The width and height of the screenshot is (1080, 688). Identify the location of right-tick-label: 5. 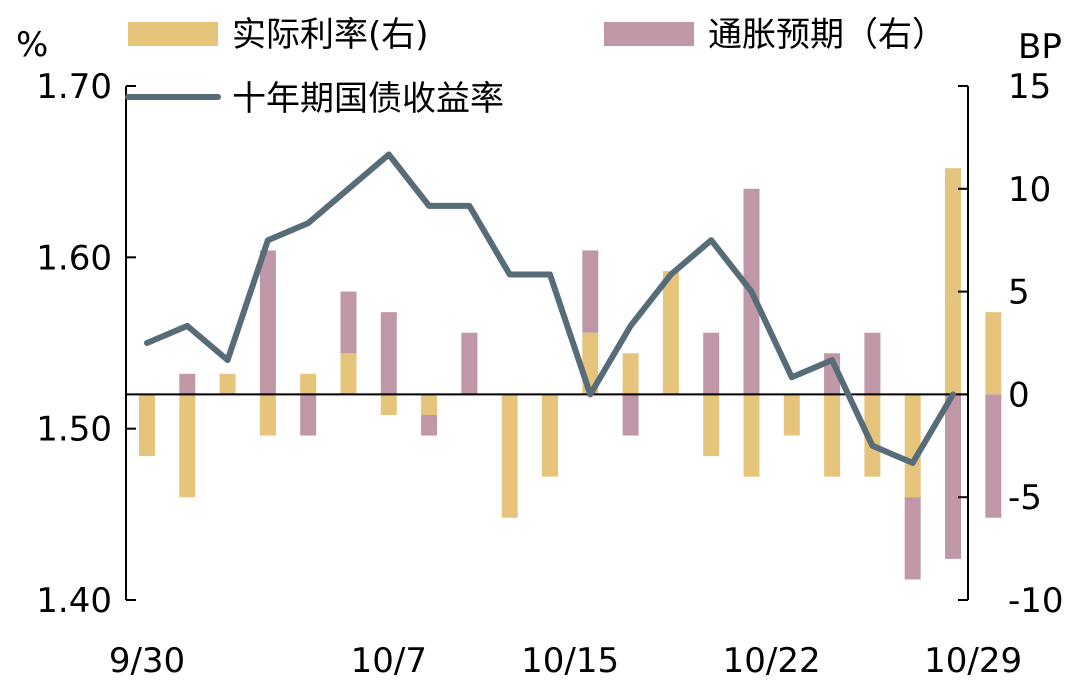
(1019, 293).